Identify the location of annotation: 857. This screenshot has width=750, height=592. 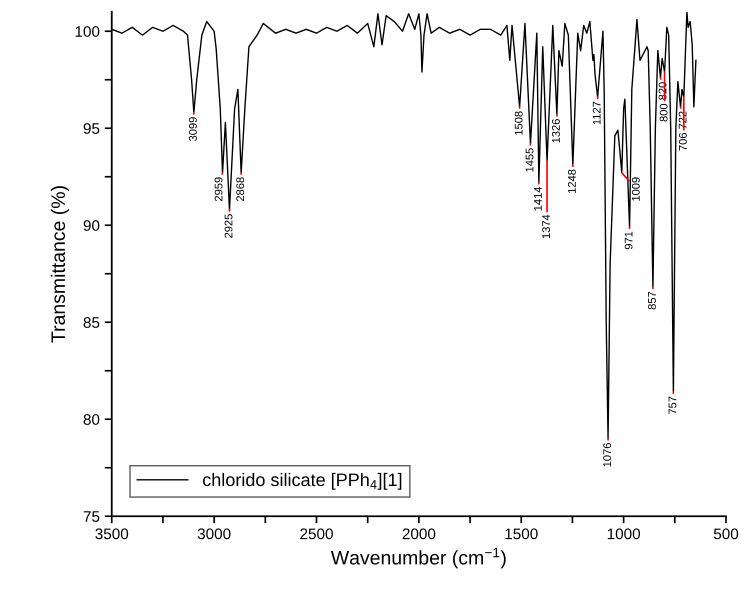
(652, 301).